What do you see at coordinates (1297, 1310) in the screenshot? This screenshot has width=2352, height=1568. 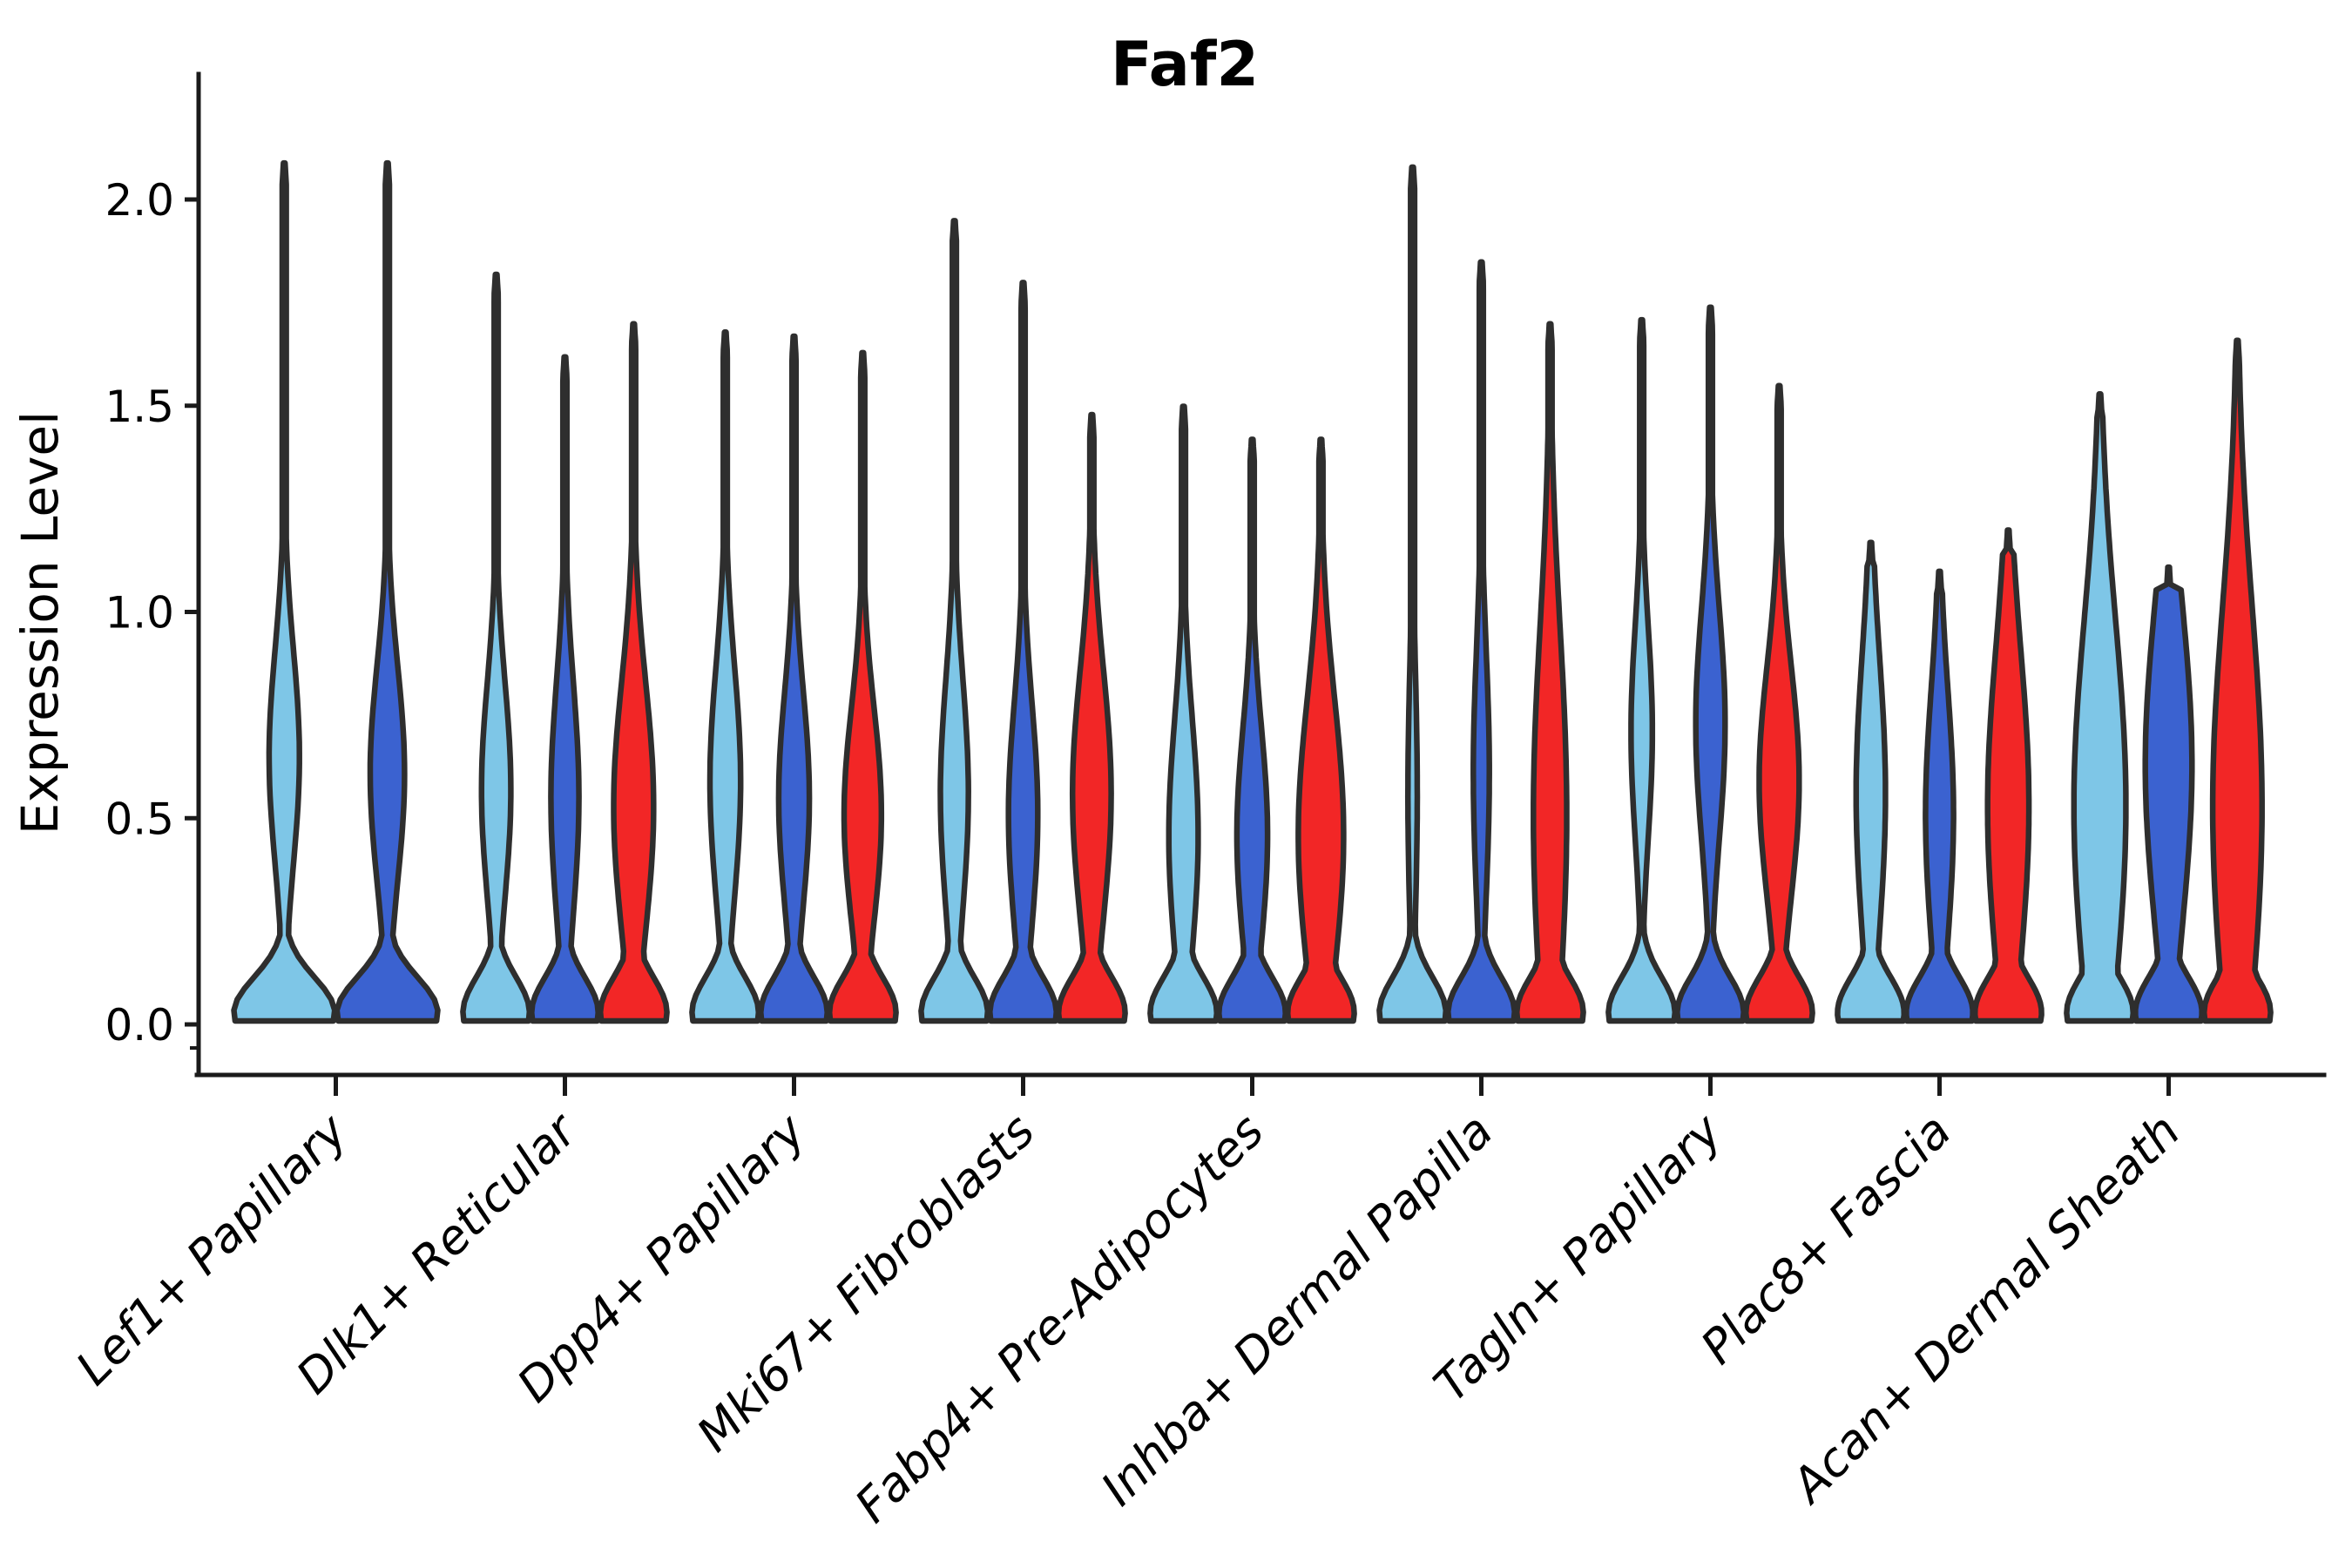 I see `x-tick-label-inhba-dermal-papilla: Inhba+ Dermal Papilla` at bounding box center [1297, 1310].